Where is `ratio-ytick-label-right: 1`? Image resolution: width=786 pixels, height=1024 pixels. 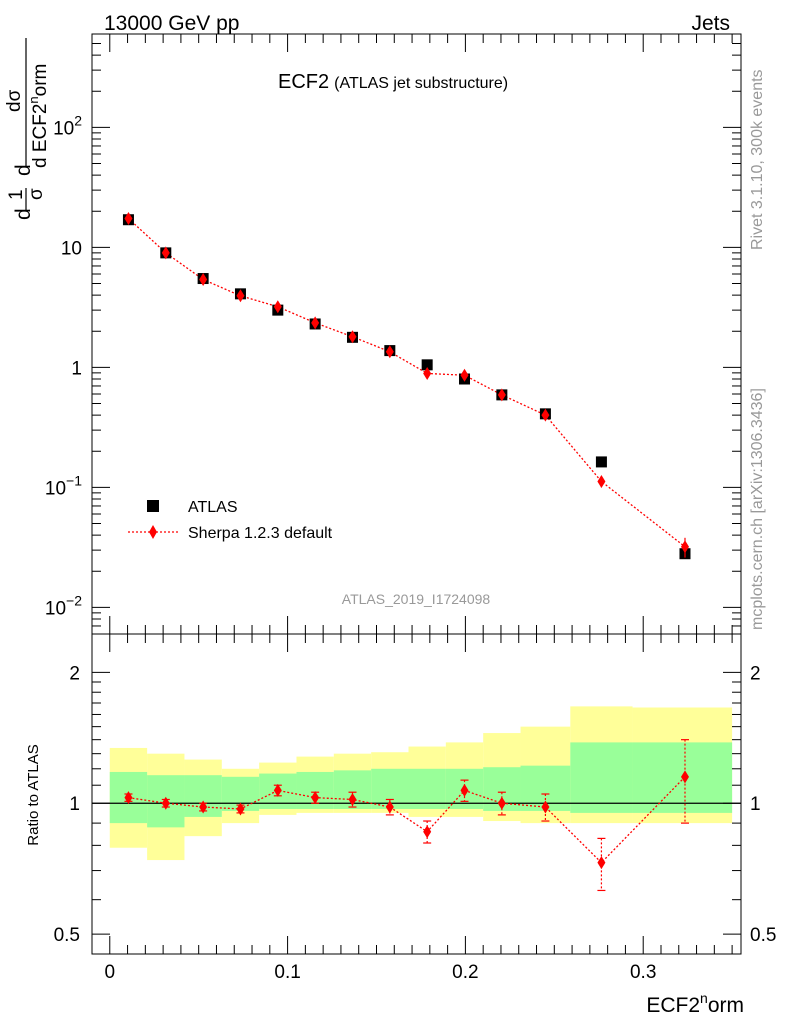
ratio-ytick-label-right: 1 is located at coordinates (755, 804).